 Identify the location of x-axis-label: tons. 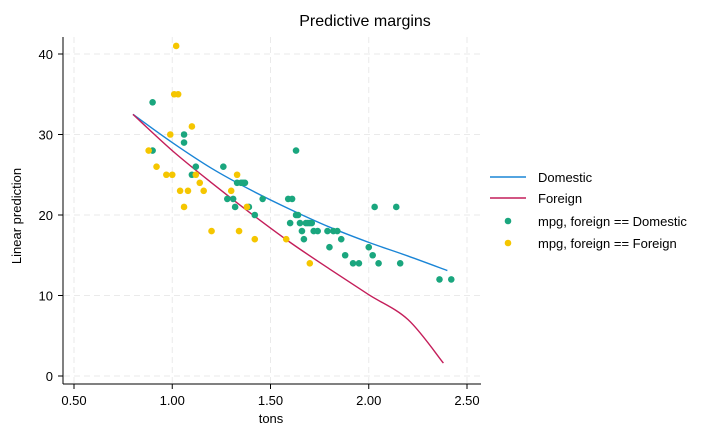
(271, 418).